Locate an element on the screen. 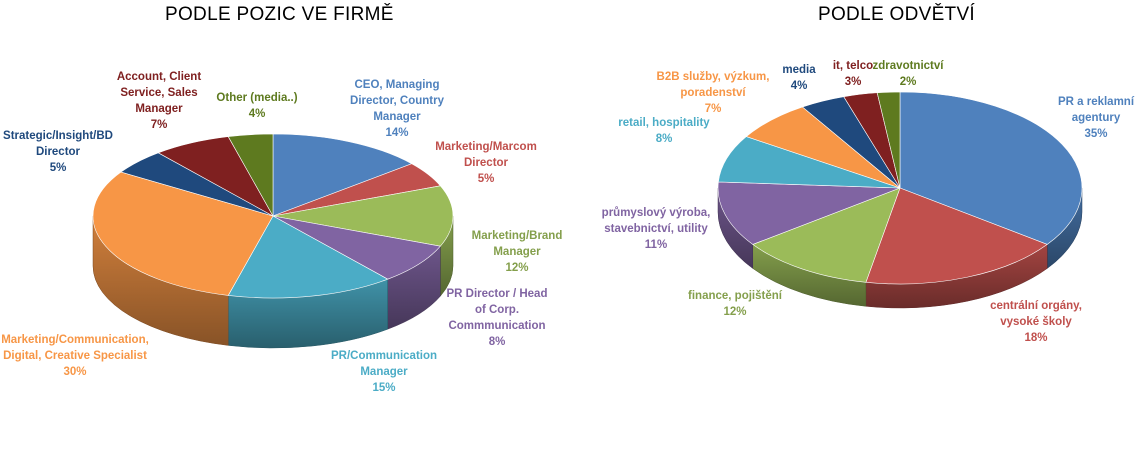  slice-industries-pr-a-reklamni is located at coordinates (991, 168).